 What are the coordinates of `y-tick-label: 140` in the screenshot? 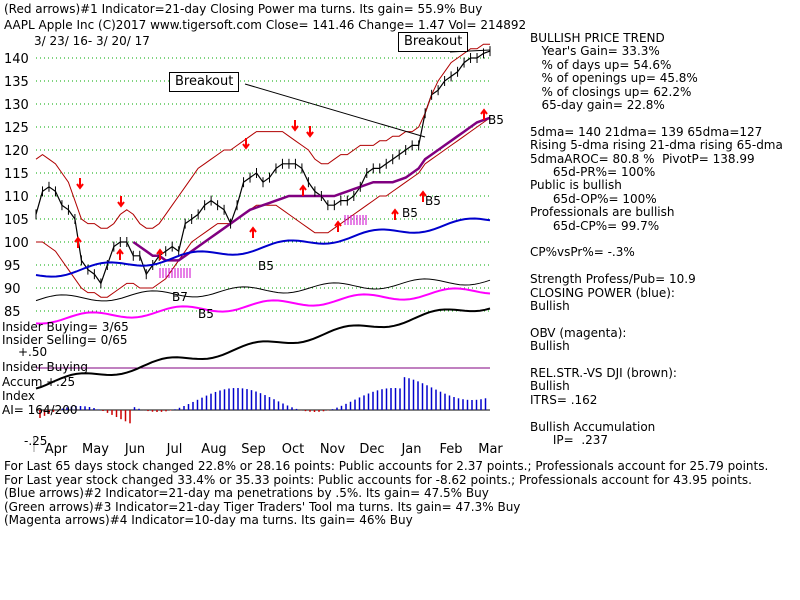 It's located at (16, 59).